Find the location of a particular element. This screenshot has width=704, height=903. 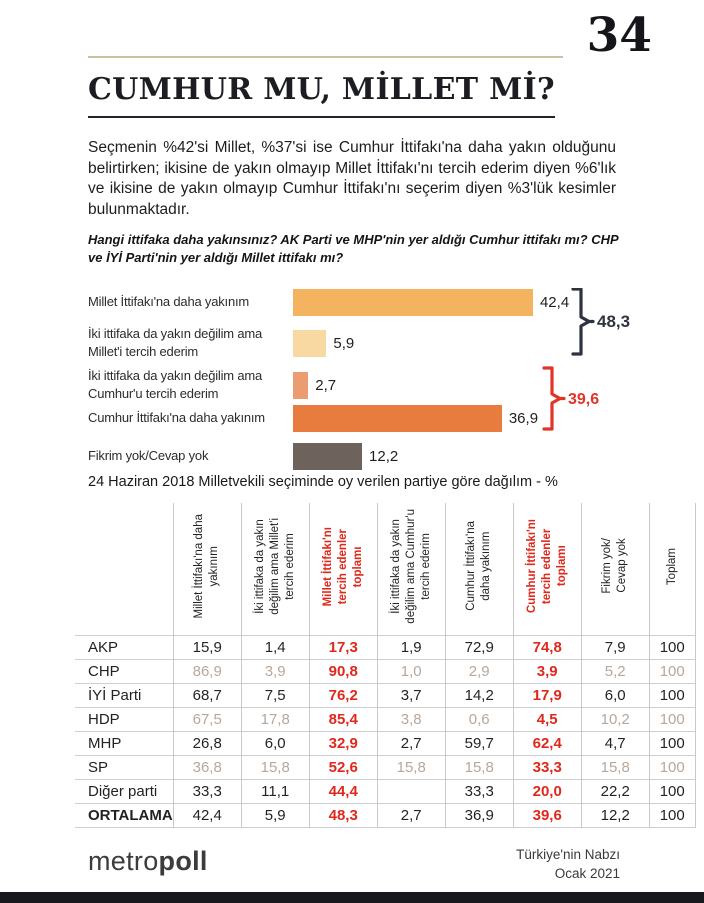

party-column-header is located at coordinates (124, 569).